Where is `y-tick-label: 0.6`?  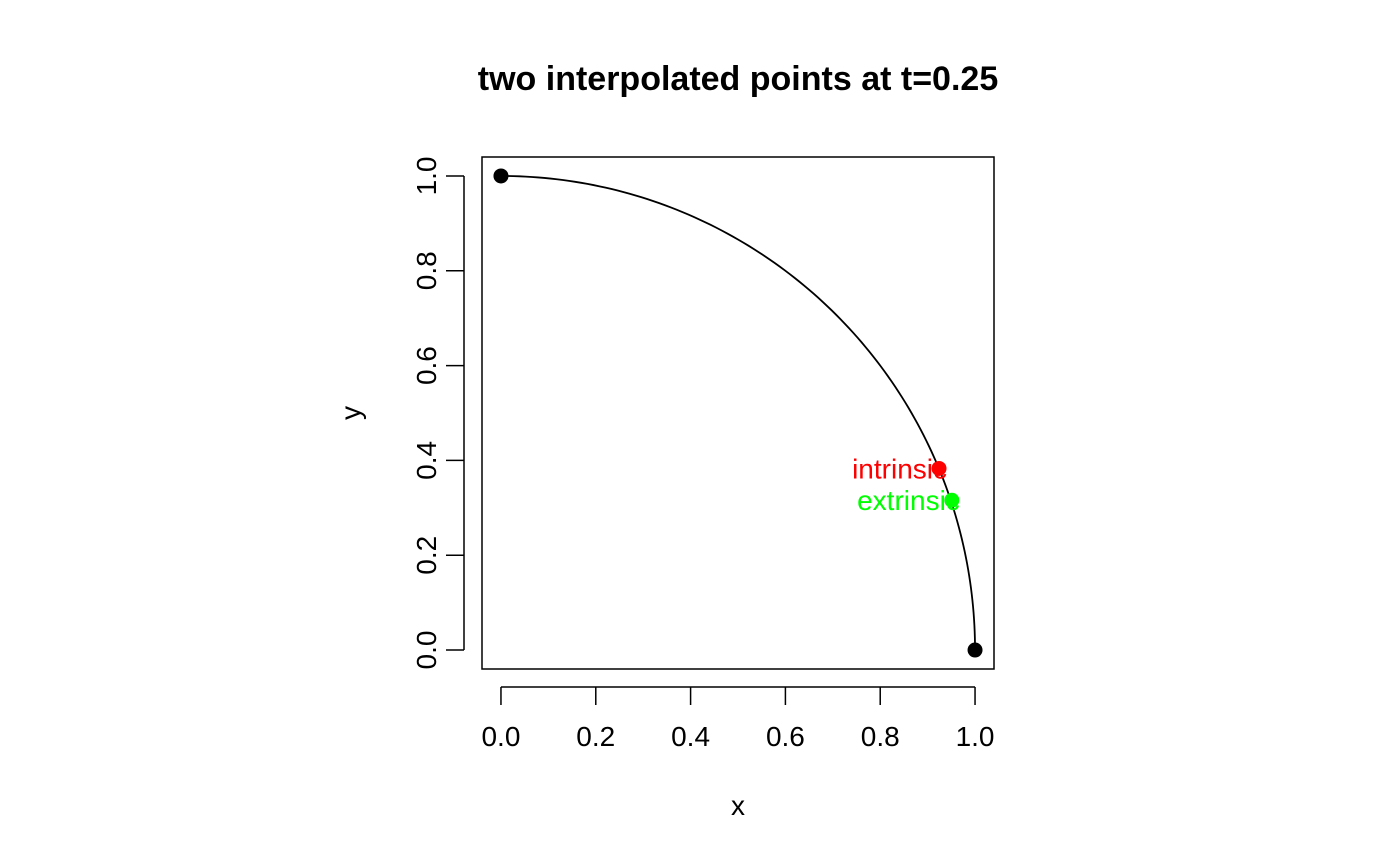
y-tick-label: 0.6 is located at coordinates (426, 365).